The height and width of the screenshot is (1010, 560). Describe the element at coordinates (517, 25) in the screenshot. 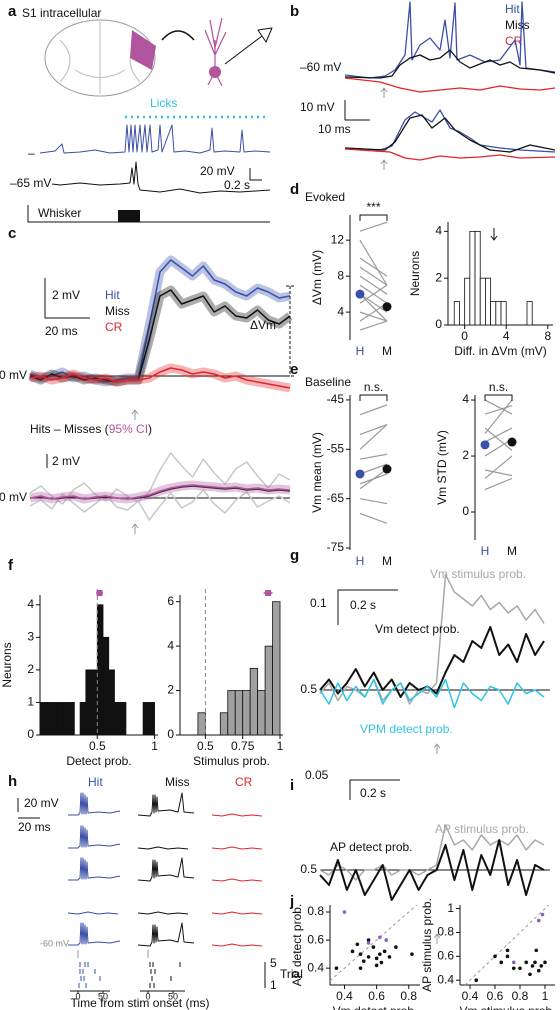

I see `legend-label: Miss` at that location.